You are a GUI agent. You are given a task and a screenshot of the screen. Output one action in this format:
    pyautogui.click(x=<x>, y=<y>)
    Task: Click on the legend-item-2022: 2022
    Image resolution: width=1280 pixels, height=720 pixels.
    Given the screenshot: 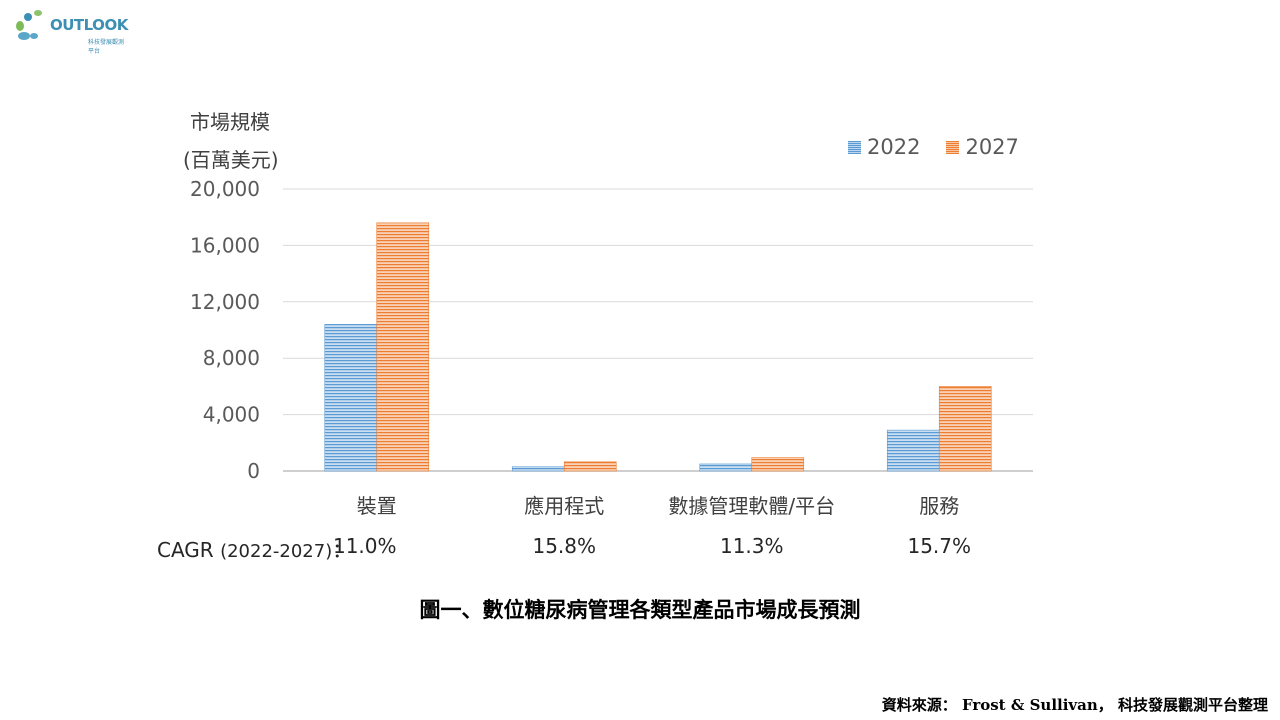 What is the action you would take?
    pyautogui.click(x=884, y=147)
    